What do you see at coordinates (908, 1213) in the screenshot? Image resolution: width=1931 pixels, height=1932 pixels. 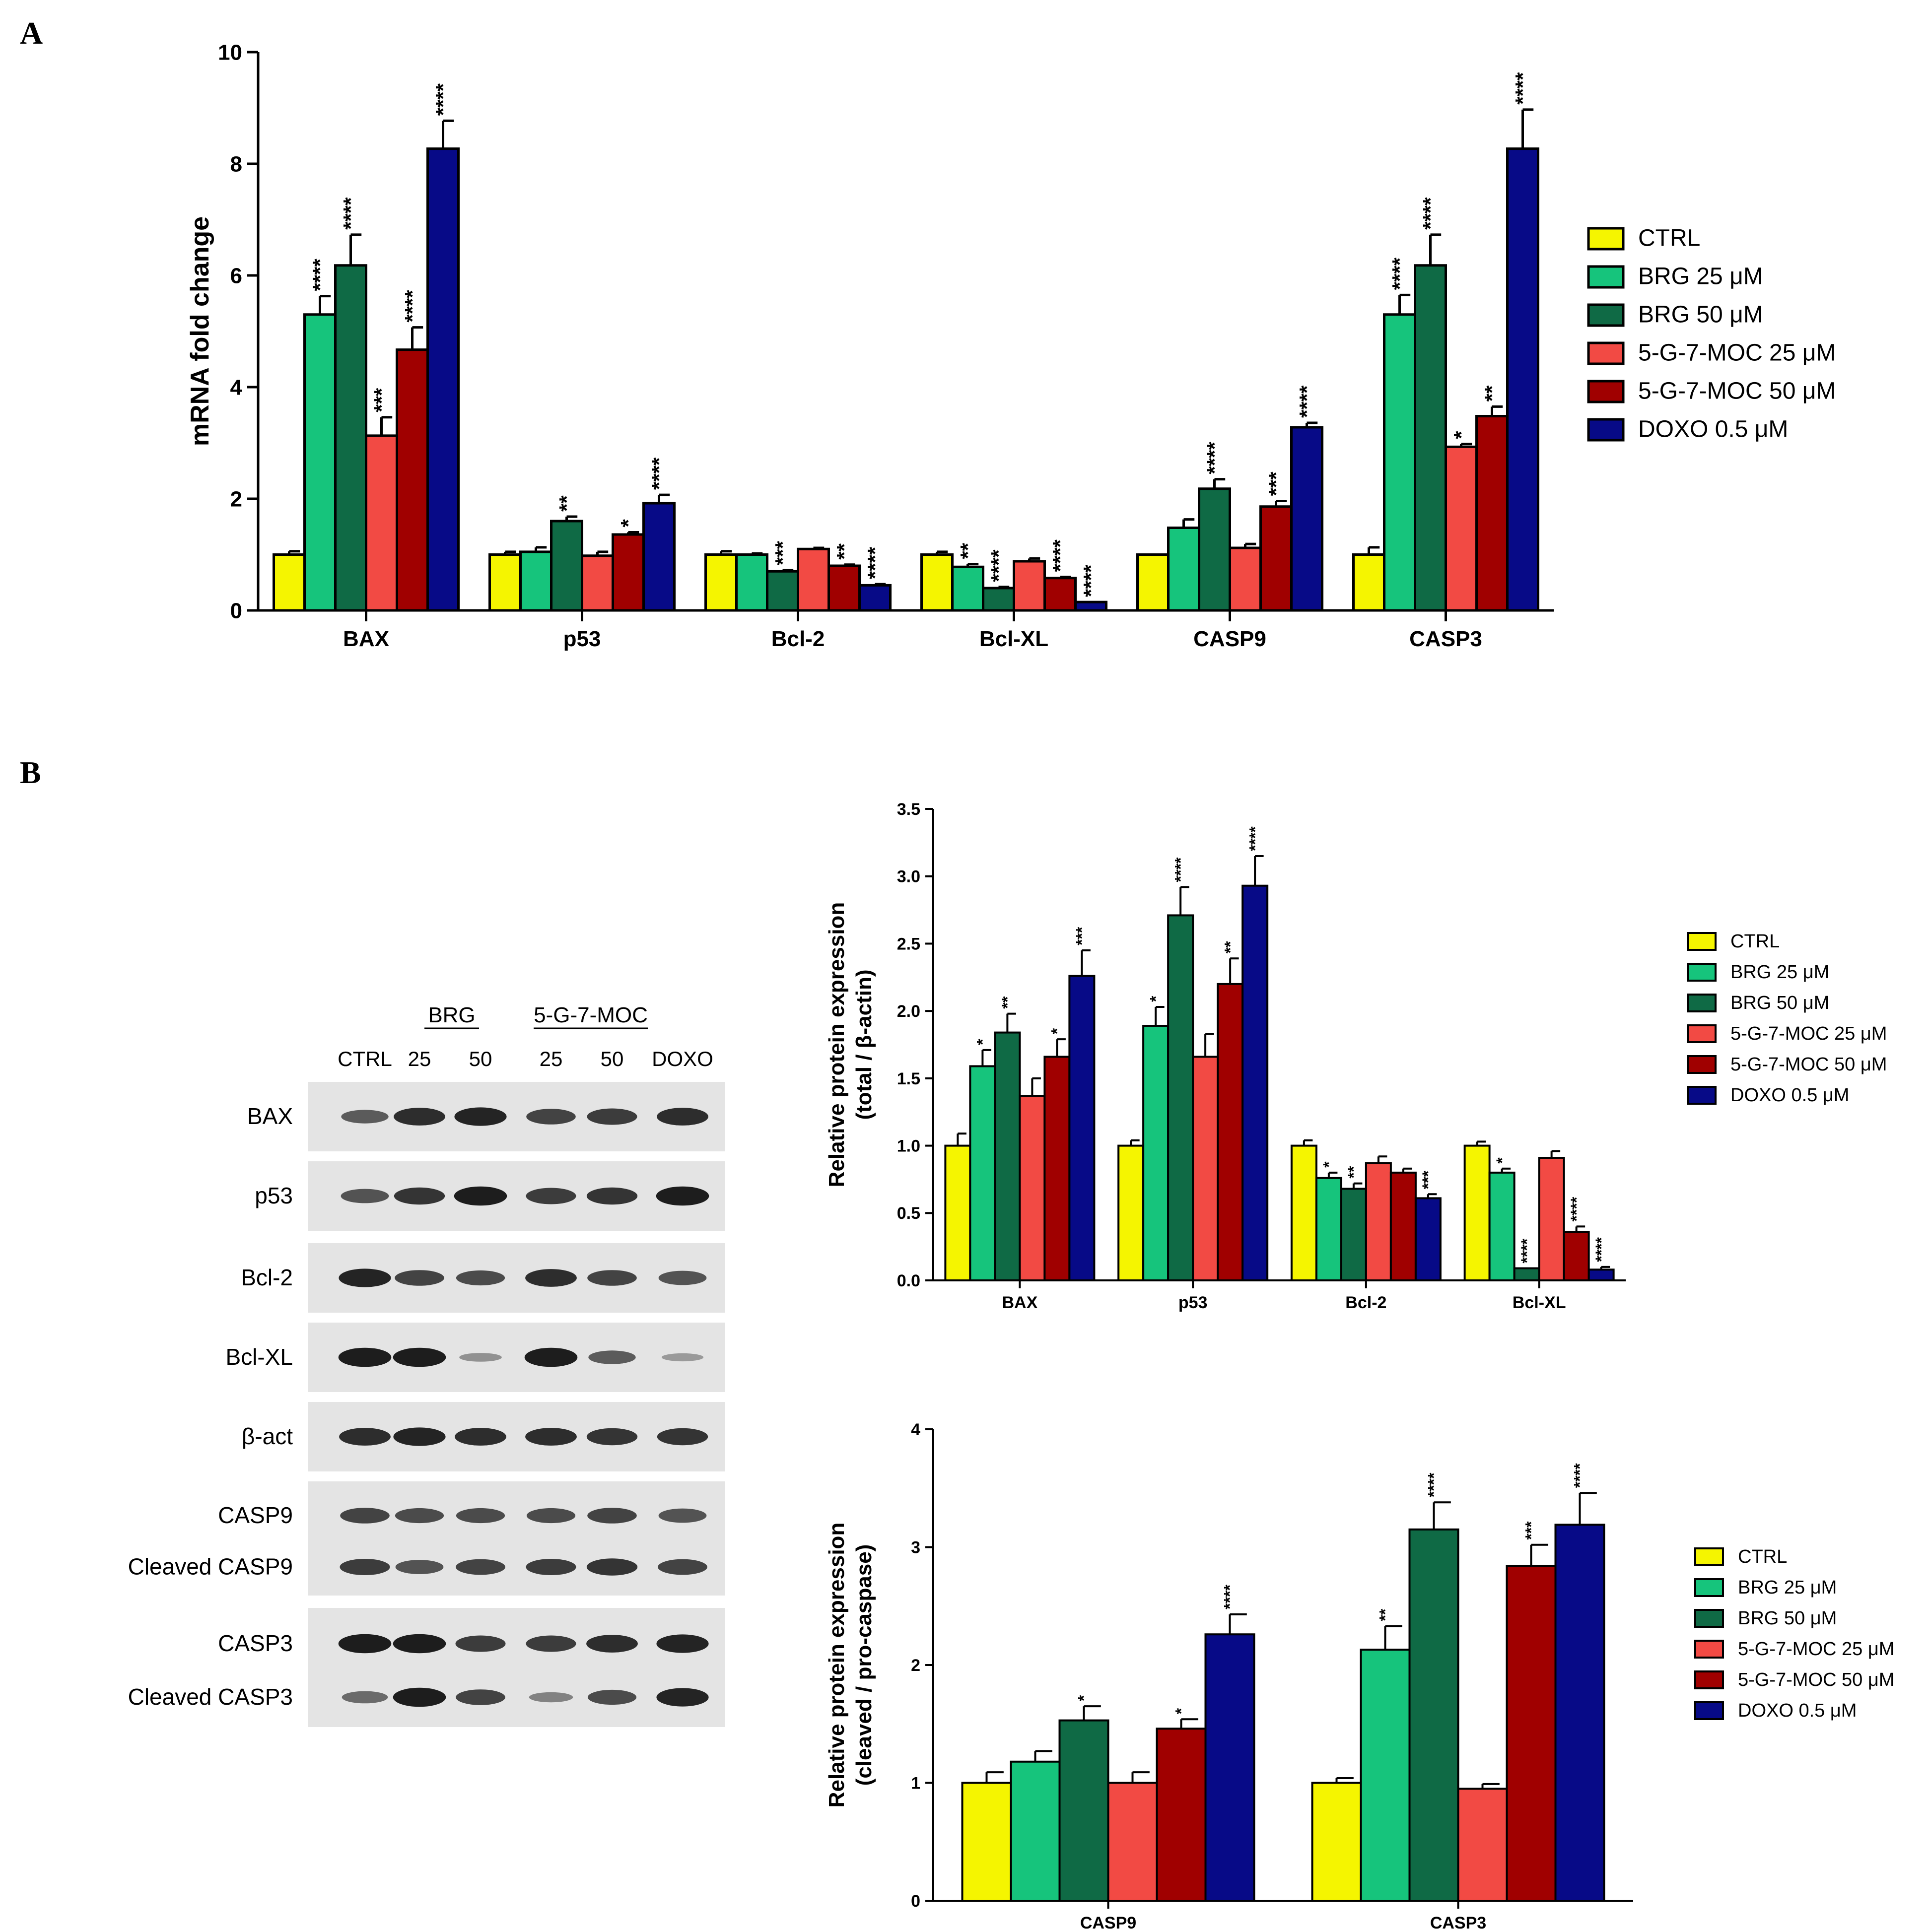 I see `y-tick-label: 0.5` at bounding box center [908, 1213].